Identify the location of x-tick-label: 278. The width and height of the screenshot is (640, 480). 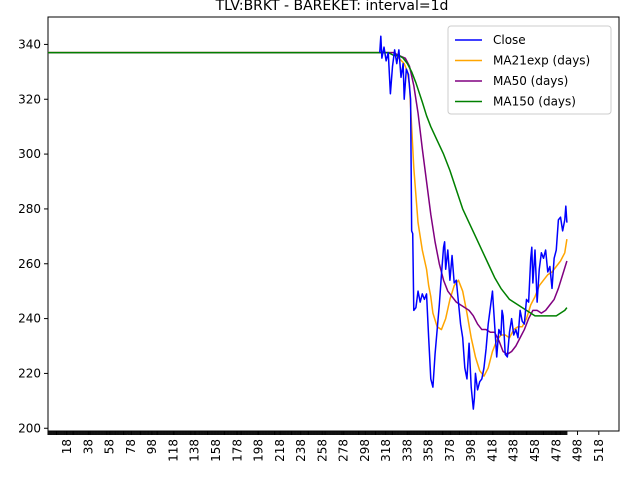
(344, 450).